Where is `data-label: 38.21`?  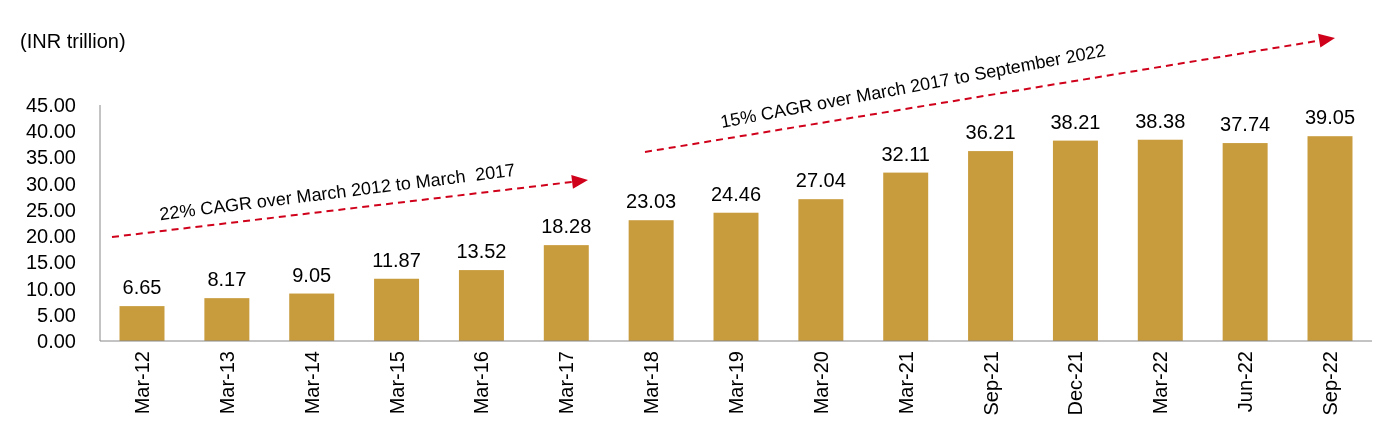 data-label: 38.21 is located at coordinates (1075, 121).